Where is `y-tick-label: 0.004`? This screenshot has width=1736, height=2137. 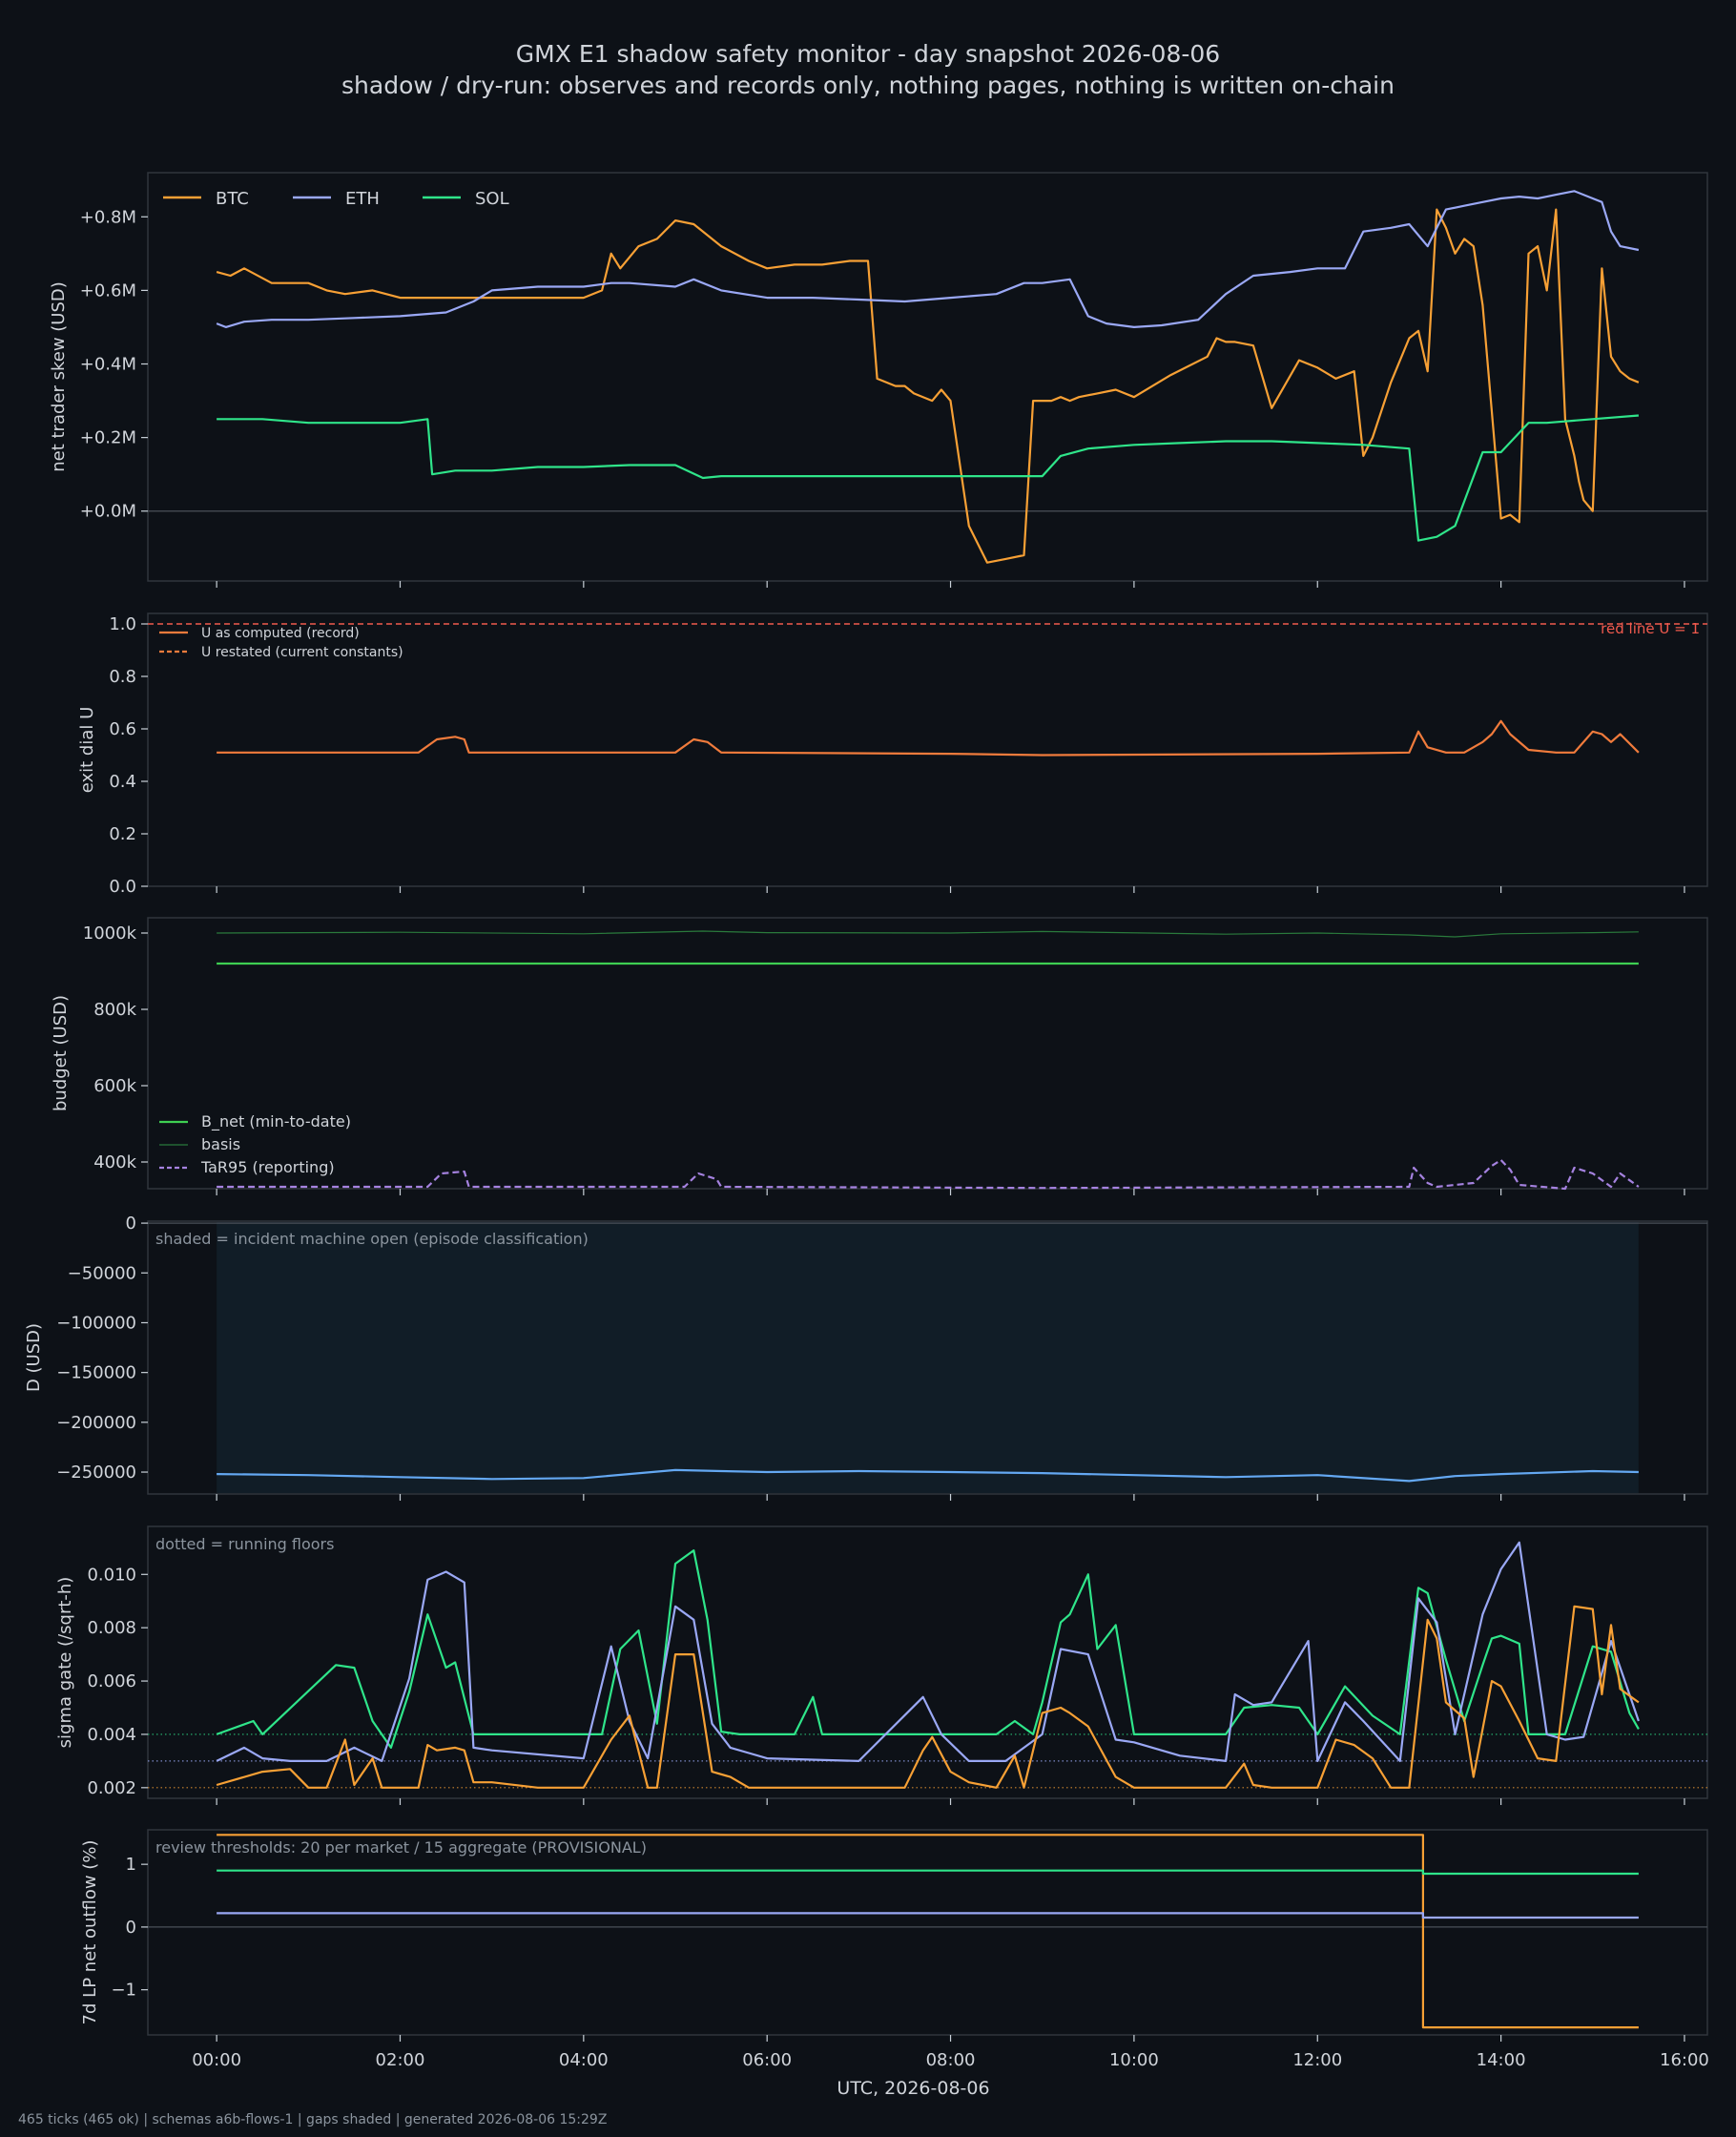
y-tick-label: 0.004 is located at coordinates (111, 1735).